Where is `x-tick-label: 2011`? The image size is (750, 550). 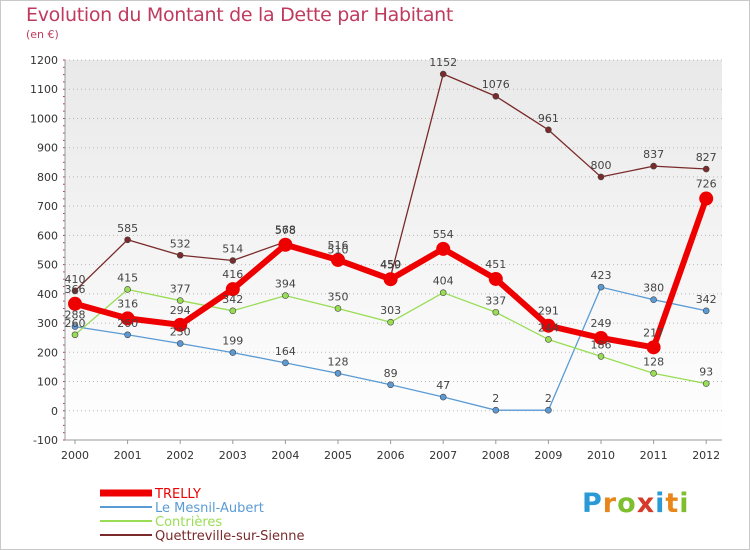
x-tick-label: 2011 is located at coordinates (654, 455).